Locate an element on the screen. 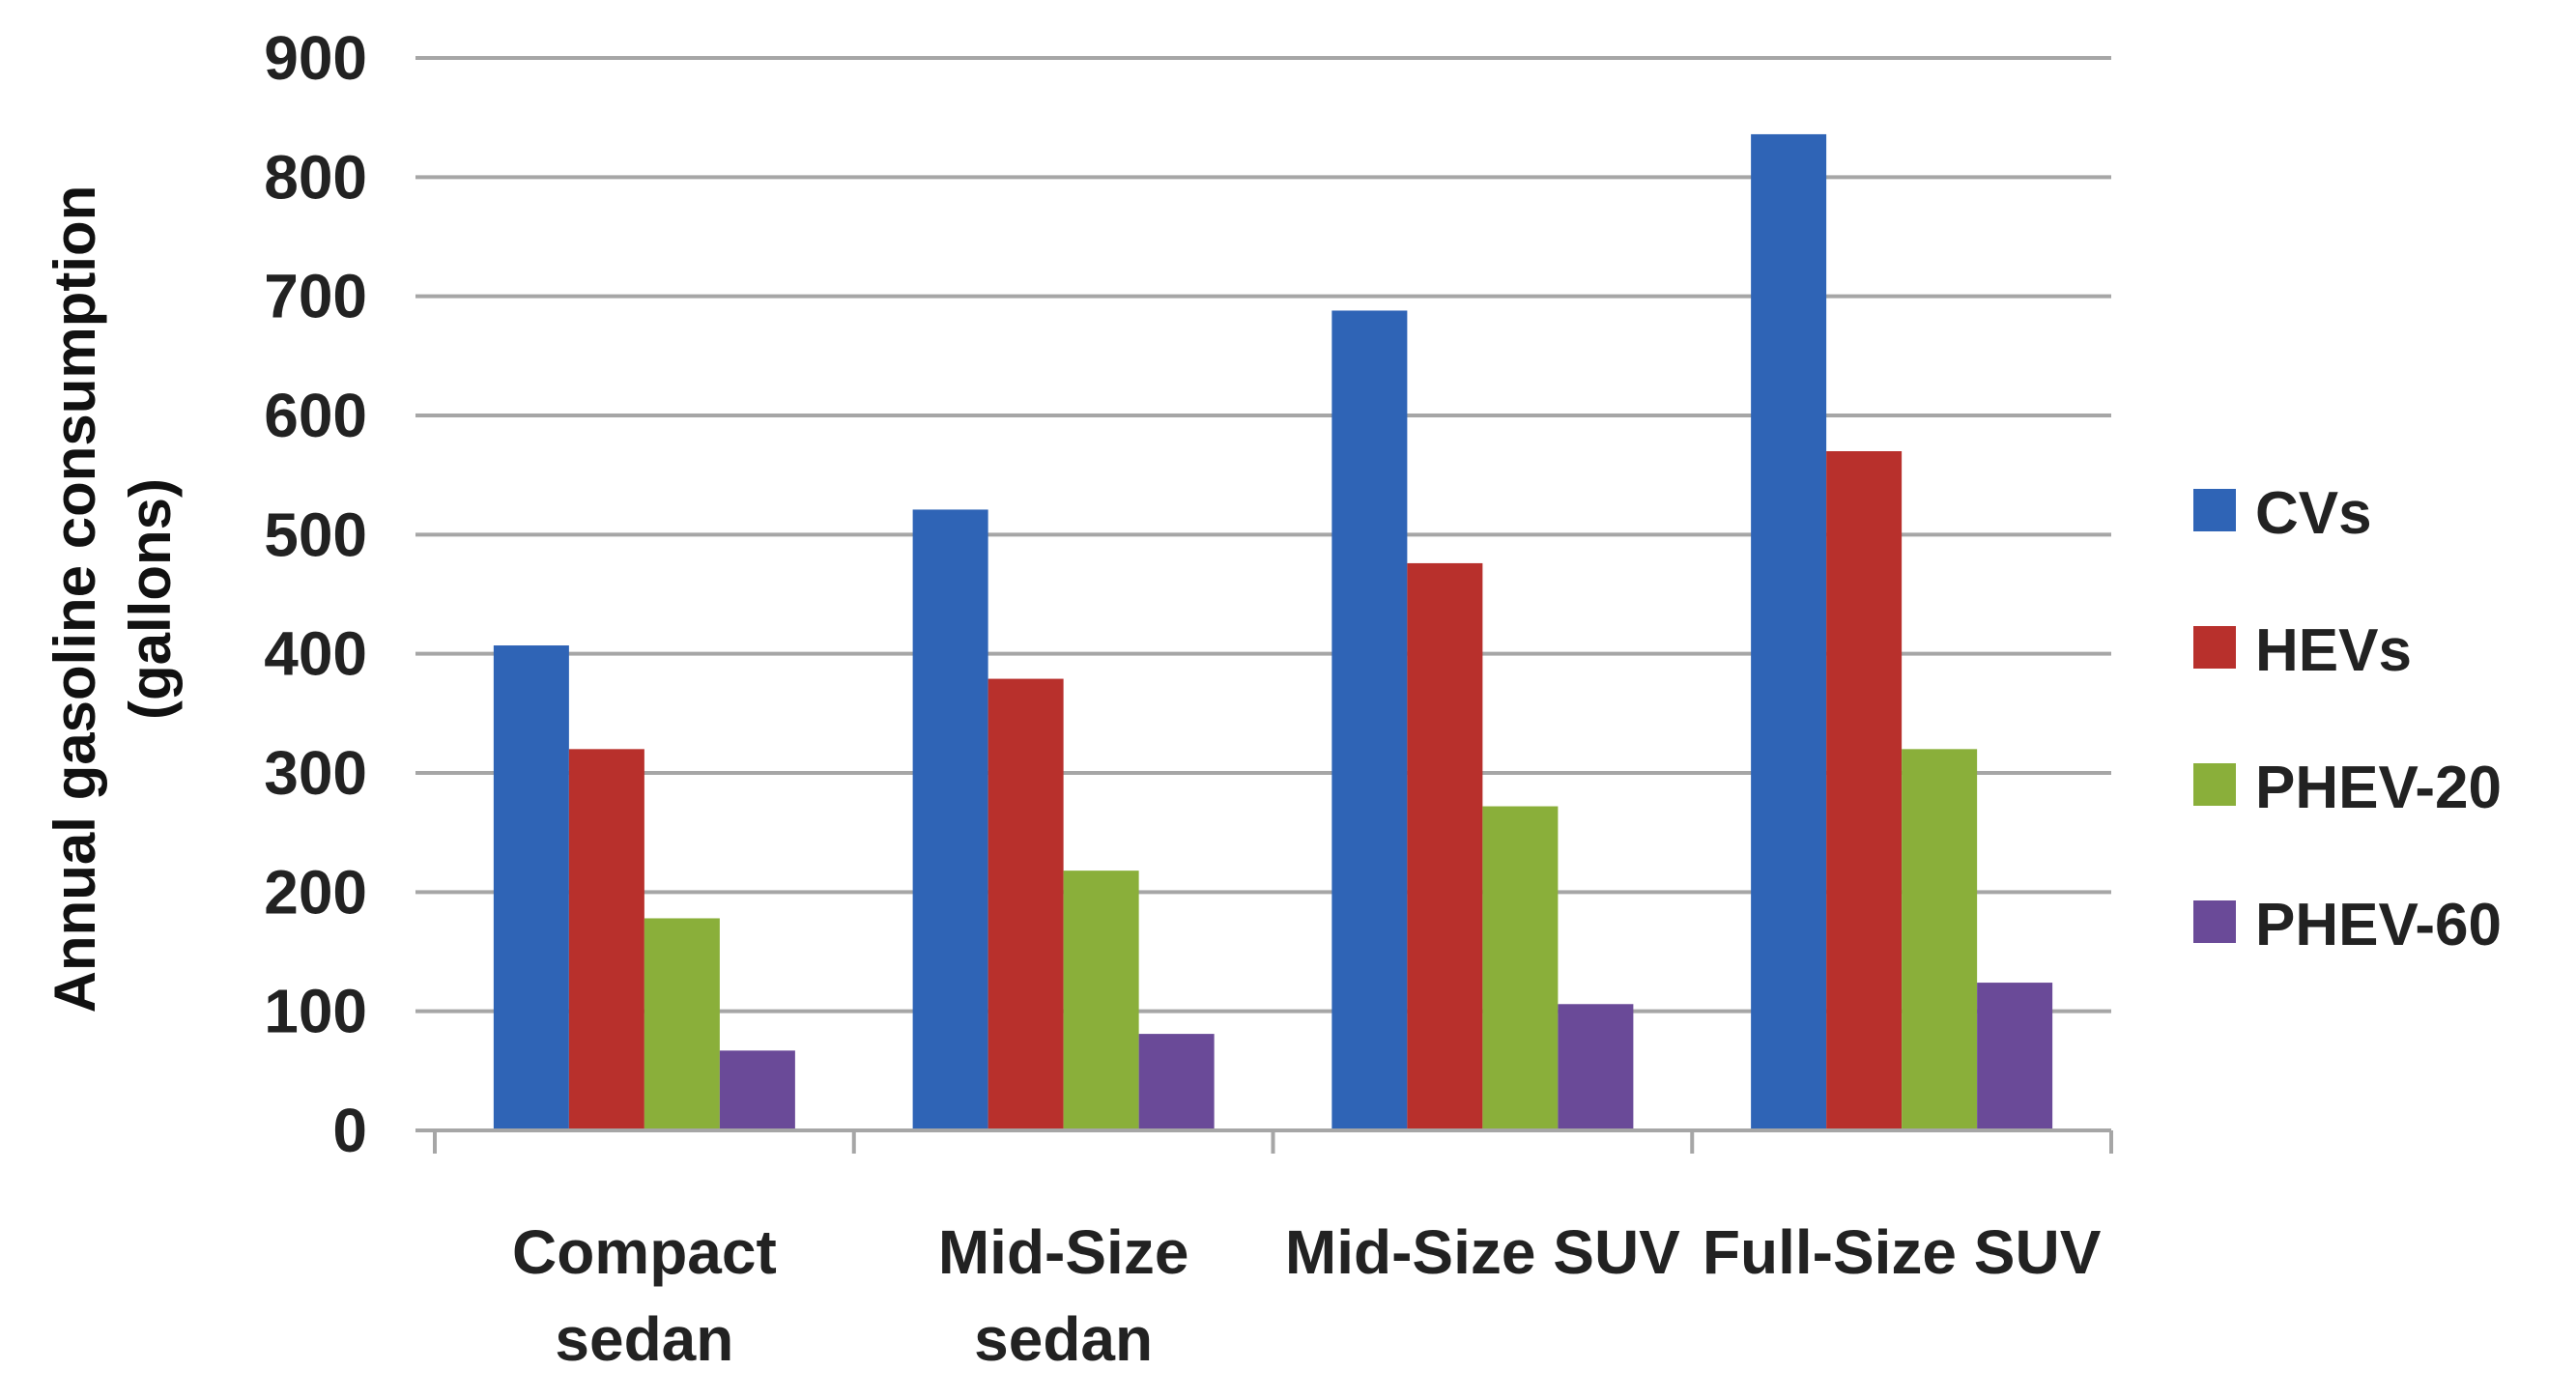  axes is located at coordinates (1264, 1141).